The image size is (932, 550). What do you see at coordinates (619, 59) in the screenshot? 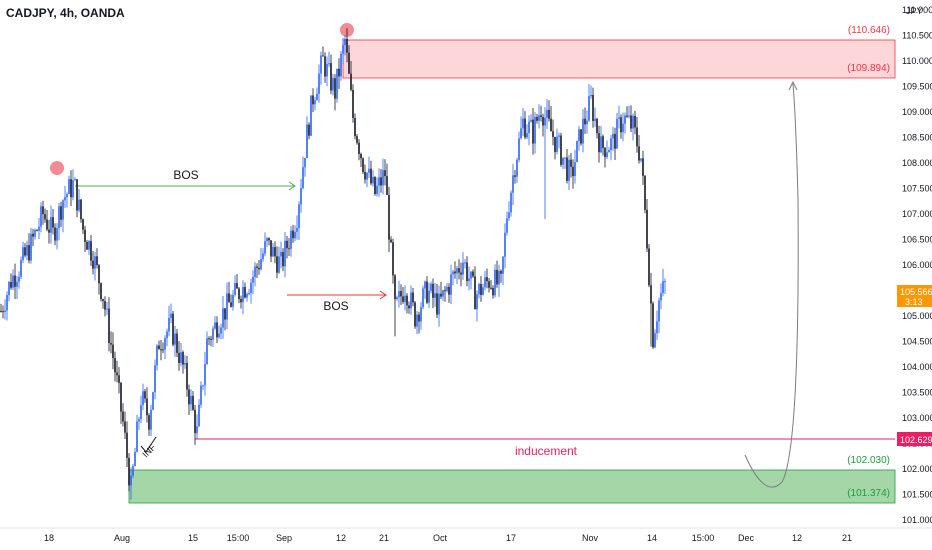
I see `red-supply-zone` at bounding box center [619, 59].